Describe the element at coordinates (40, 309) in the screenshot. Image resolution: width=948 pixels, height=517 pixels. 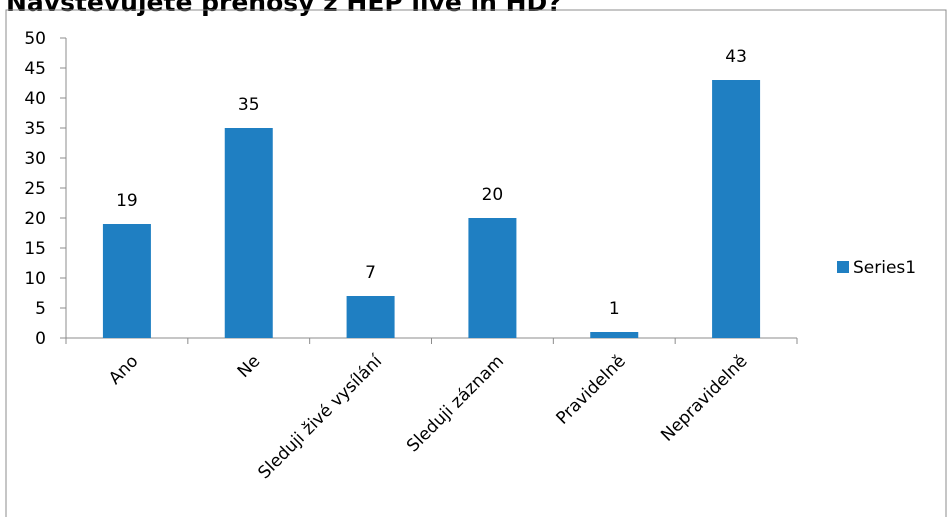
I see `y-tick-label: 5` at that location.